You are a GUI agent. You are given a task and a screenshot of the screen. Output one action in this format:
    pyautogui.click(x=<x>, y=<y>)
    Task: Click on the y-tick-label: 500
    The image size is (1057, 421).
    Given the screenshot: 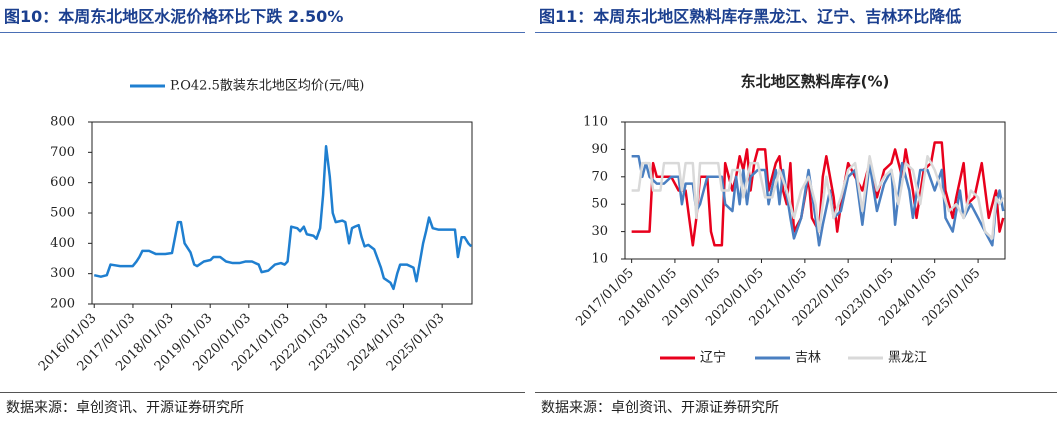 What is the action you would take?
    pyautogui.click(x=62, y=213)
    